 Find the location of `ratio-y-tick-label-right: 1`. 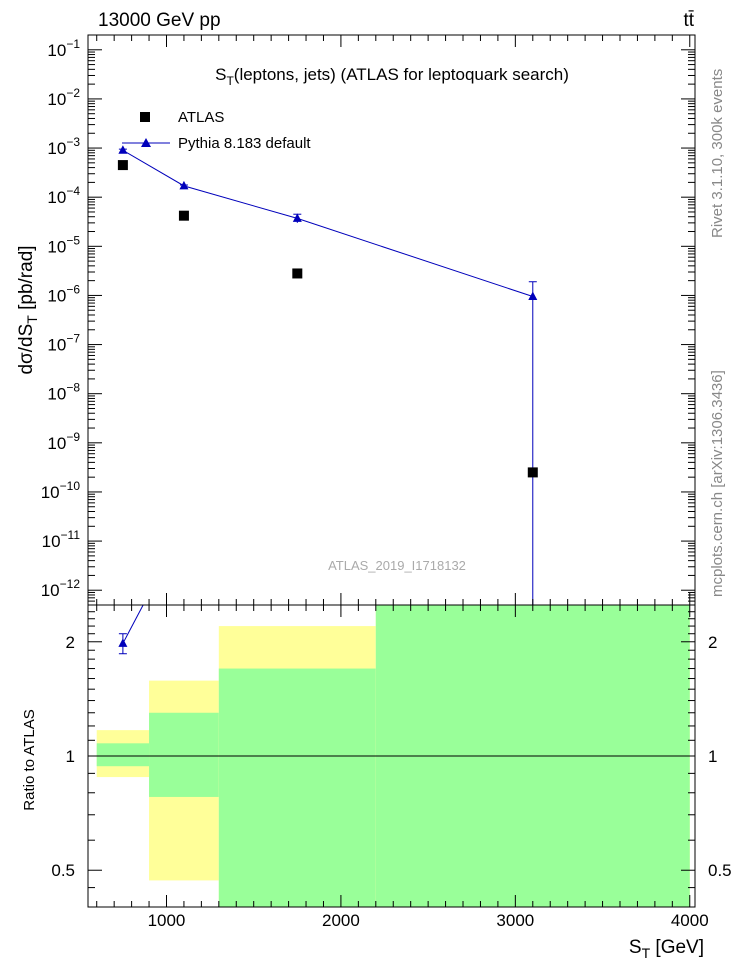

ratio-y-tick-label-right: 1 is located at coordinates (712, 756).